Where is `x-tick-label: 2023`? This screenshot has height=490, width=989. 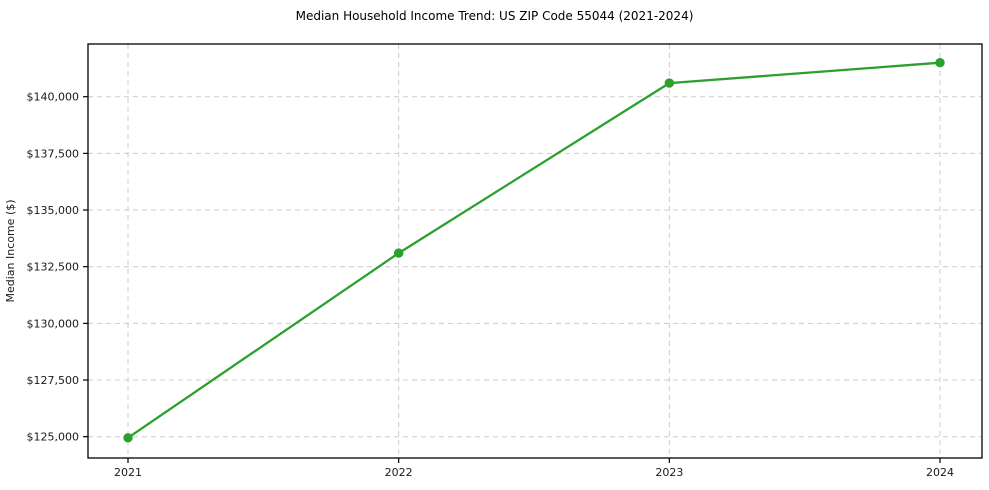 x-tick-label: 2023 is located at coordinates (669, 472).